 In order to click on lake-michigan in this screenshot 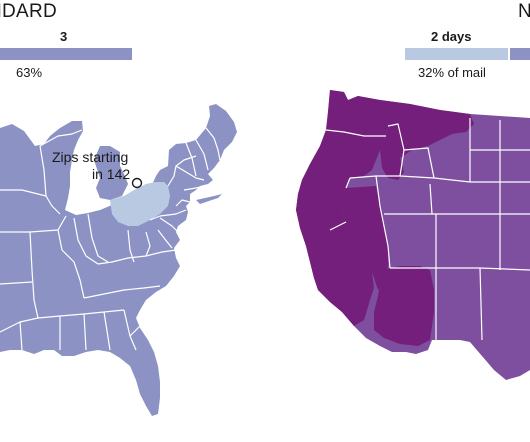, I will do `click(80, 177)`.